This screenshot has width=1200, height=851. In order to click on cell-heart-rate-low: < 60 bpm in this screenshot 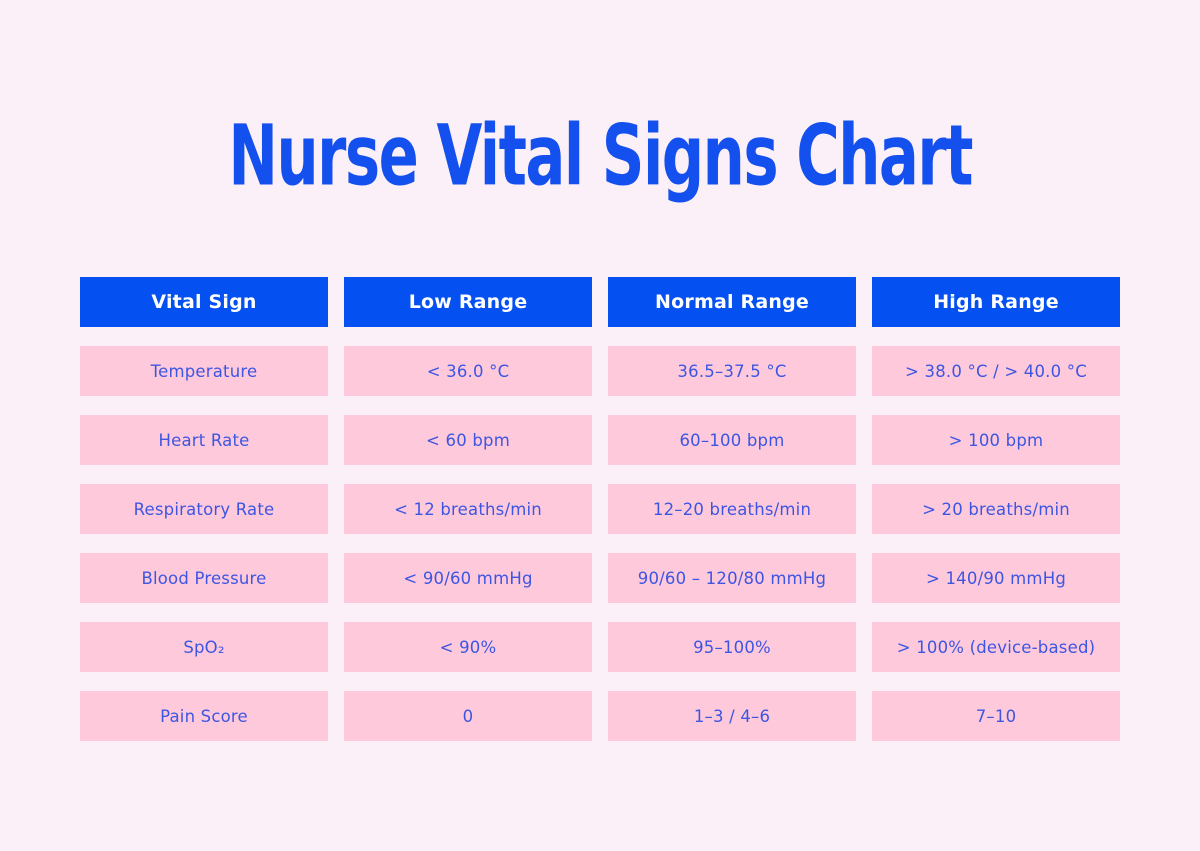, I will do `click(468, 440)`.